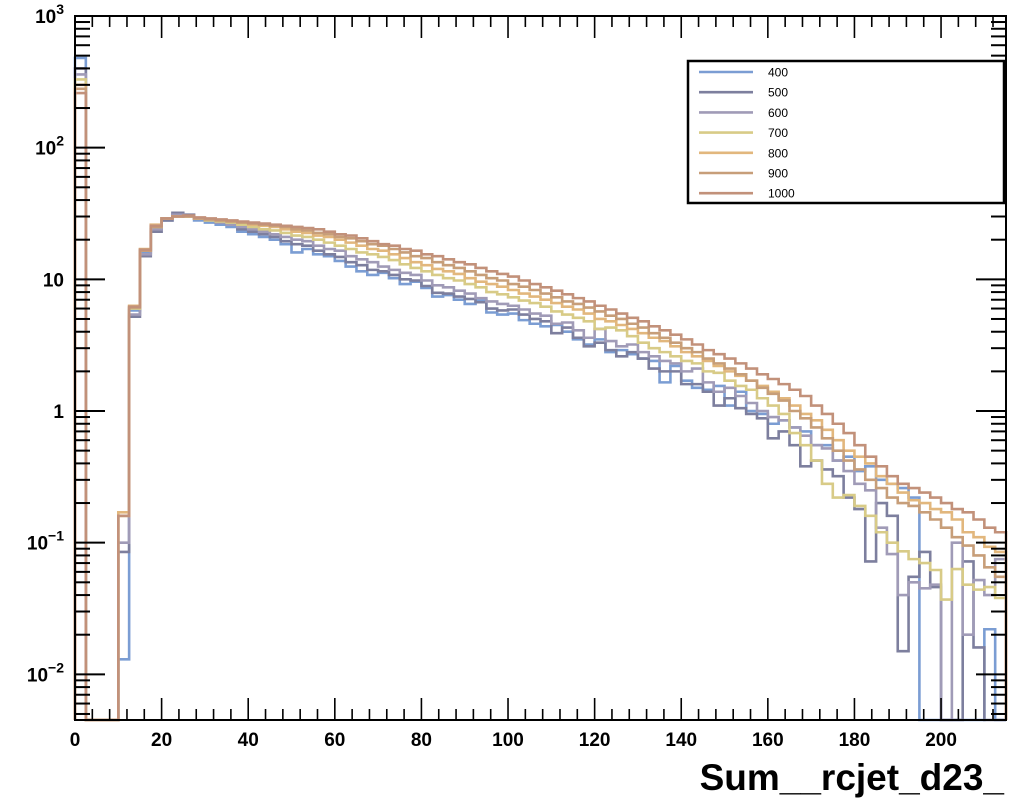 This screenshot has height=802, width=1011. What do you see at coordinates (743, 174) in the screenshot?
I see `legend-entry-900: 900` at bounding box center [743, 174].